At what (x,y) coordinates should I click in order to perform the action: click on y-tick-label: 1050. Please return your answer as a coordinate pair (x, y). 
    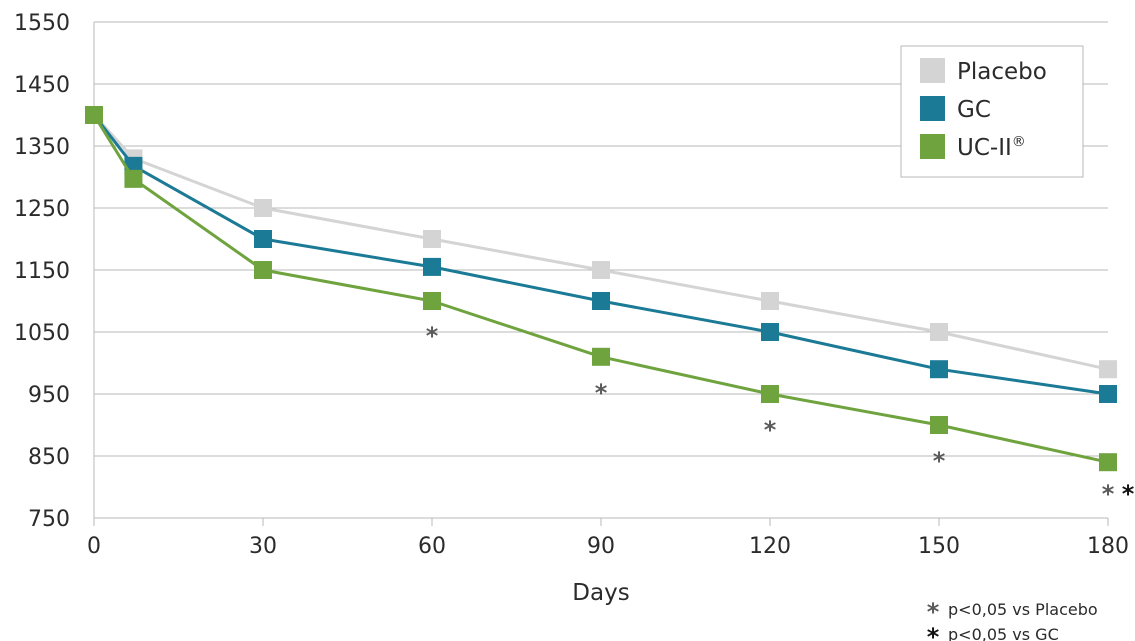
    Looking at the image, I should click on (42, 333).